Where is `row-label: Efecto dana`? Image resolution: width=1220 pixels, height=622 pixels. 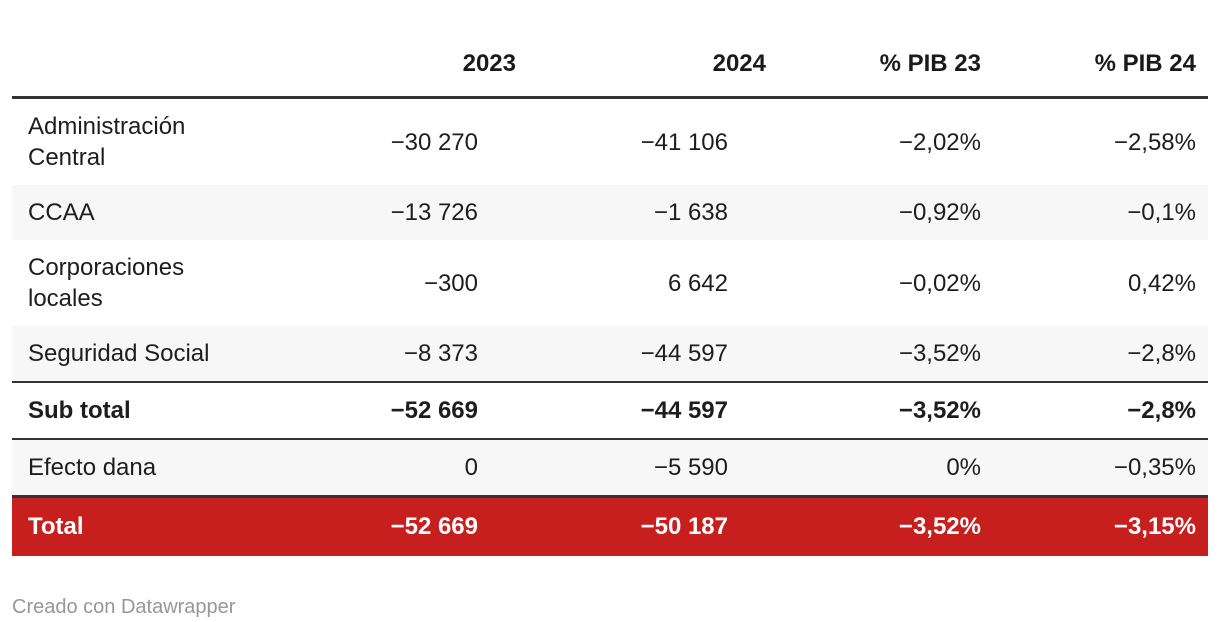 row-label: Efecto dana is located at coordinates (92, 467).